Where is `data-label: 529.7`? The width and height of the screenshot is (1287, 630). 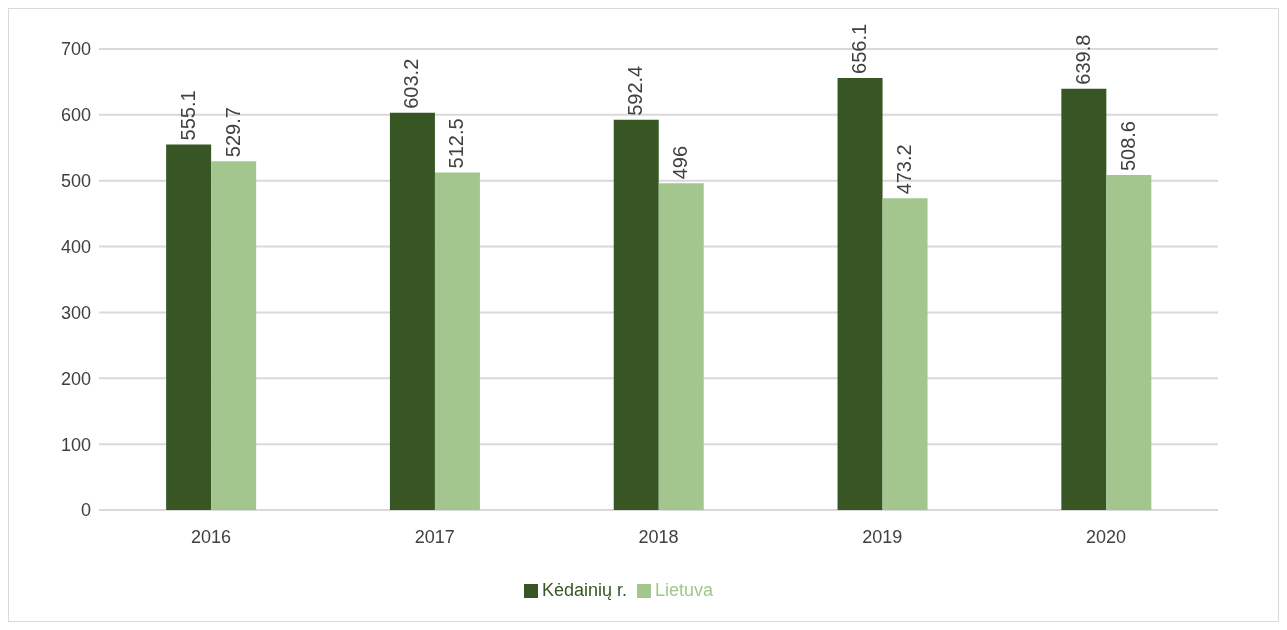 data-label: 529.7 is located at coordinates (232, 132).